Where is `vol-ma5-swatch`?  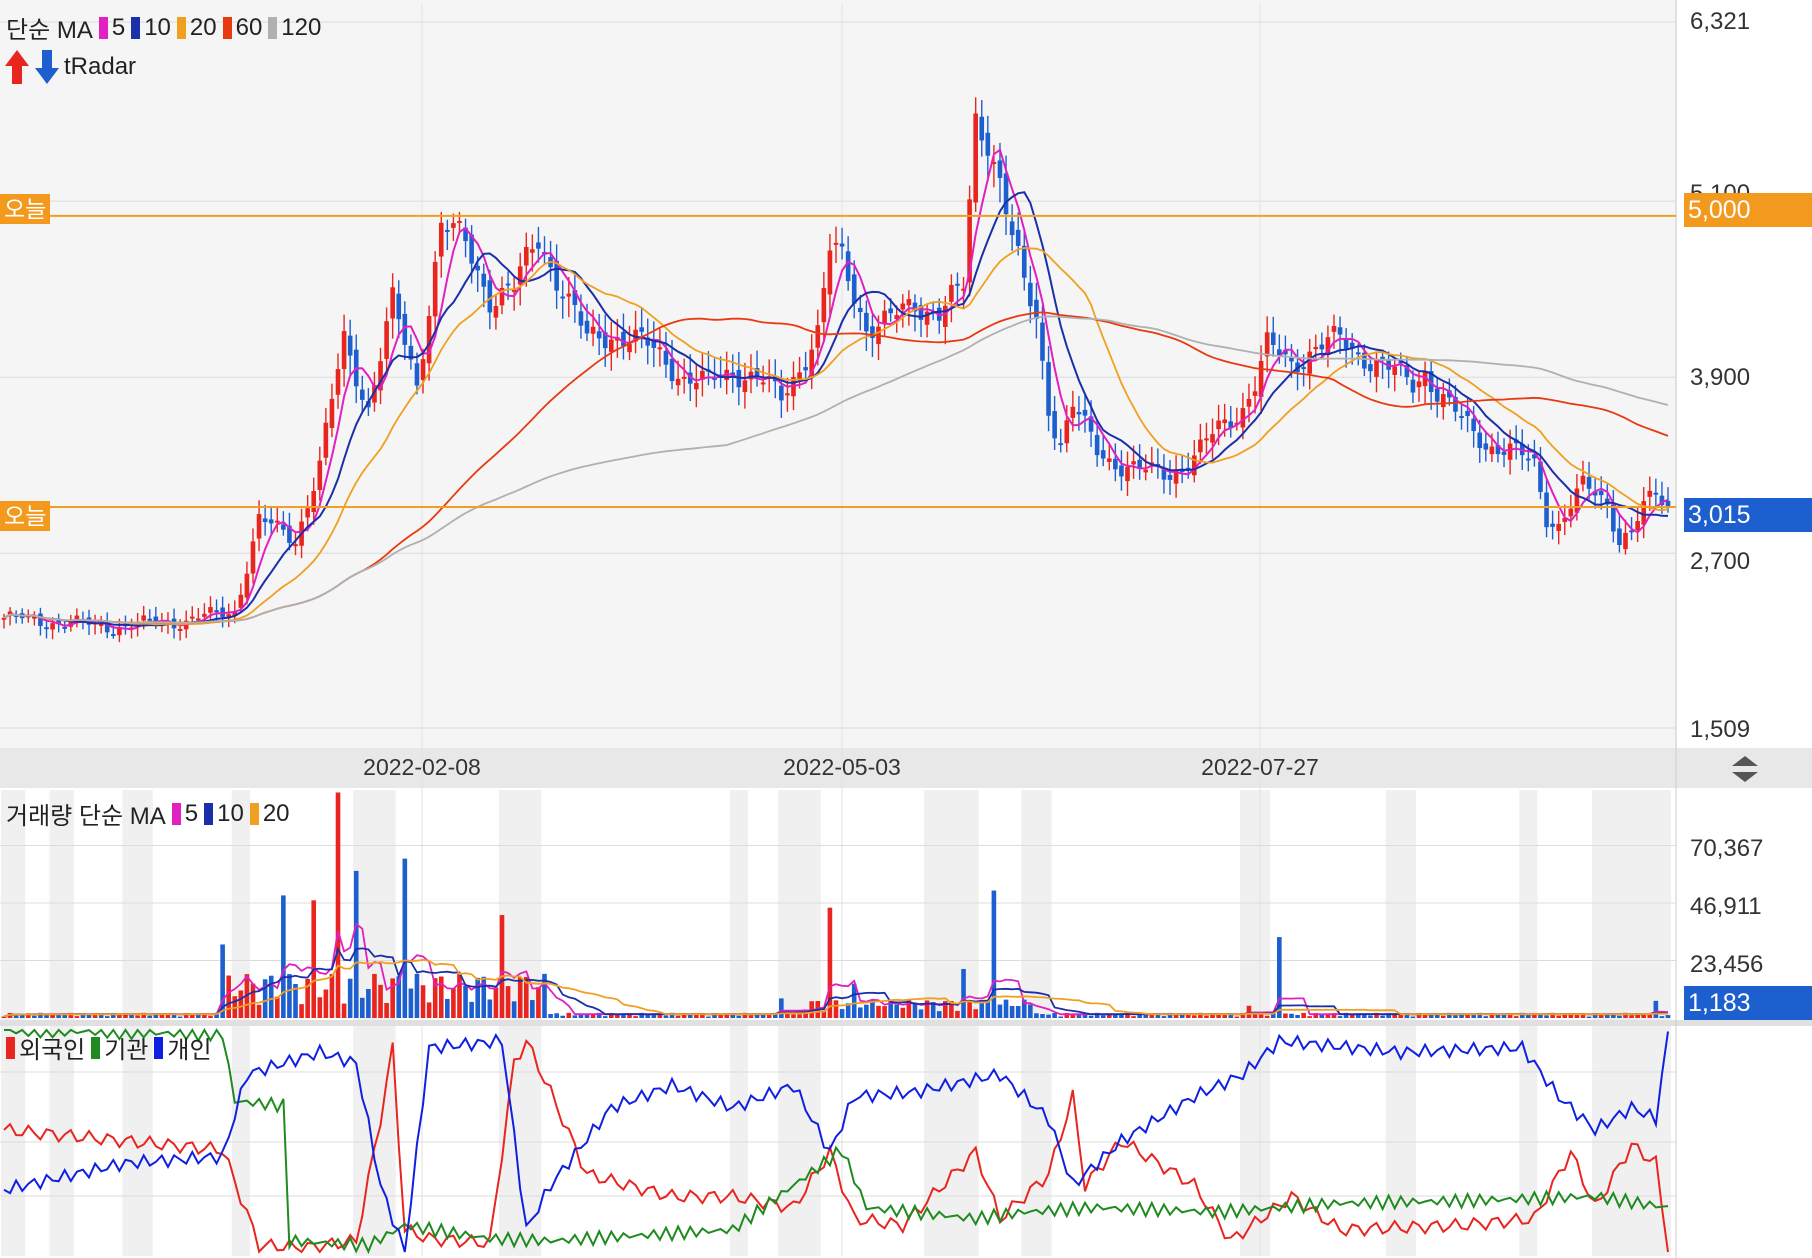 vol-ma5-swatch is located at coordinates (176, 813).